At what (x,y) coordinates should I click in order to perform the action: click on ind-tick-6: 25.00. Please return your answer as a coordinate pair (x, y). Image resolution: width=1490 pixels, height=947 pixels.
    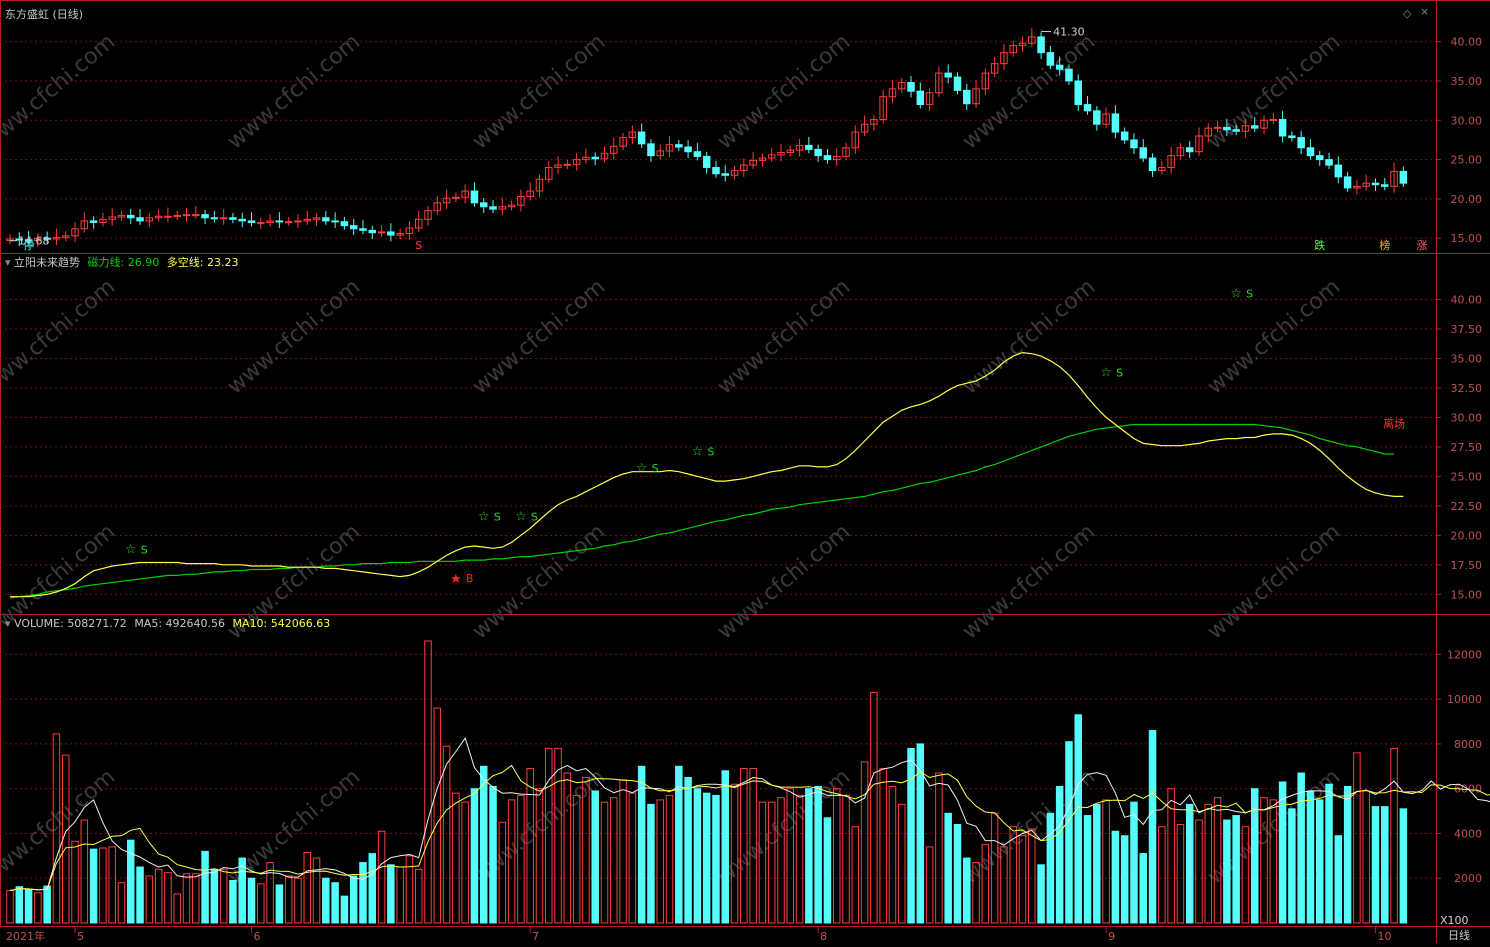
    Looking at the image, I should click on (1467, 476).